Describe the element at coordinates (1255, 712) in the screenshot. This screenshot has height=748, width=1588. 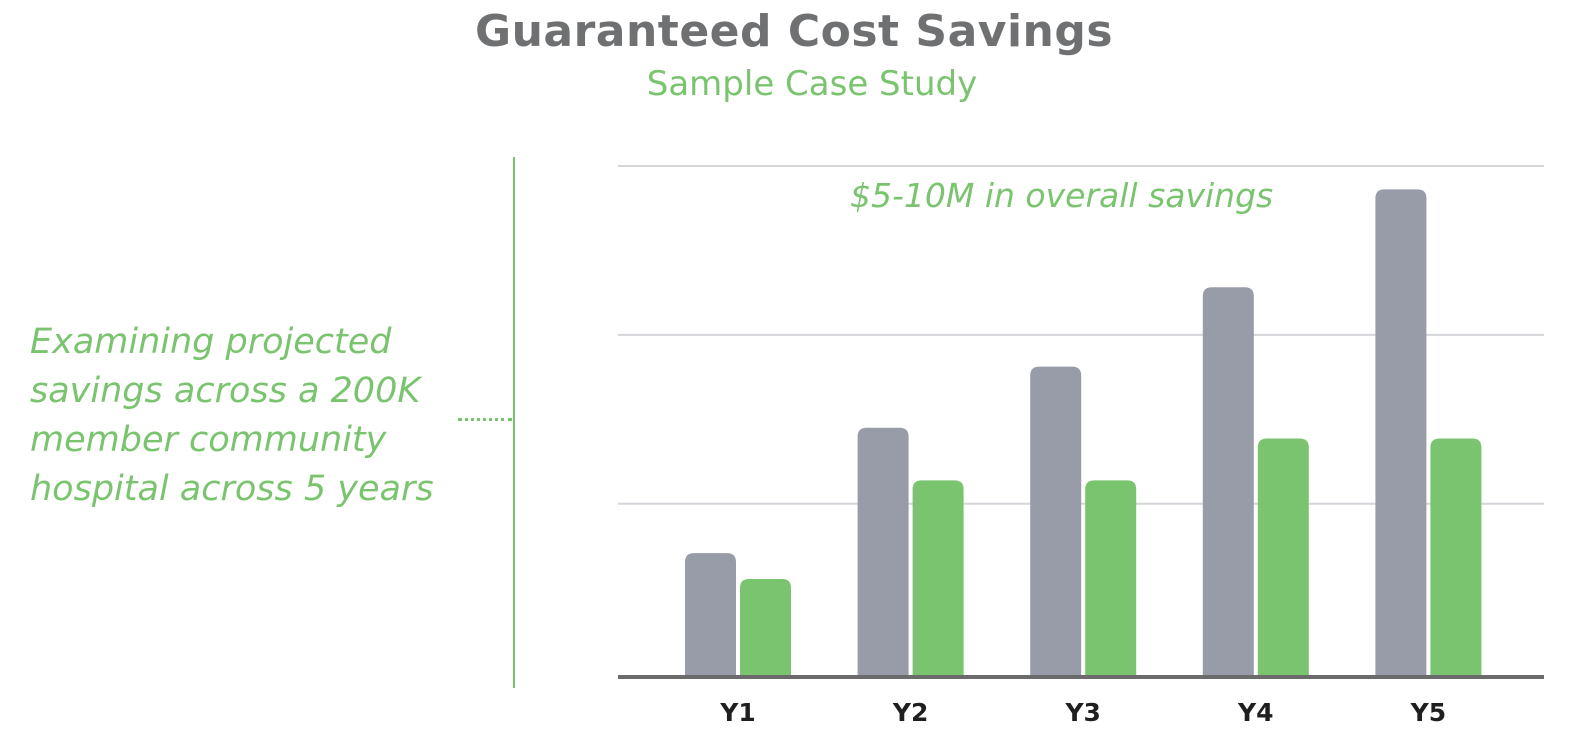
I see `x-tick-label-y4: Y4` at that location.